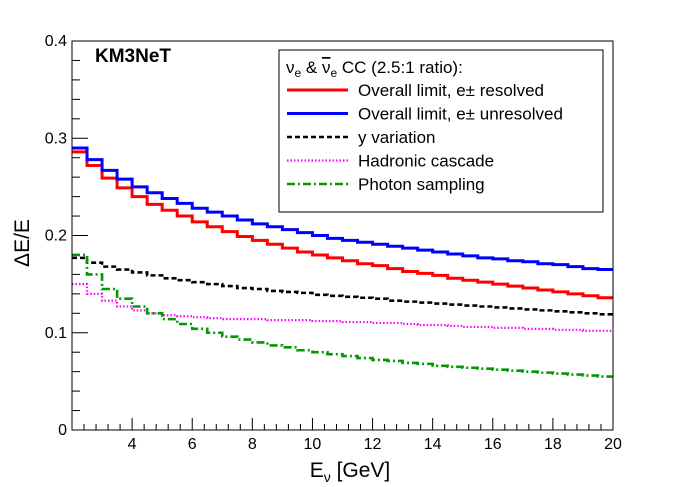  What do you see at coordinates (313, 444) in the screenshot?
I see `x-tick-label: 10` at bounding box center [313, 444].